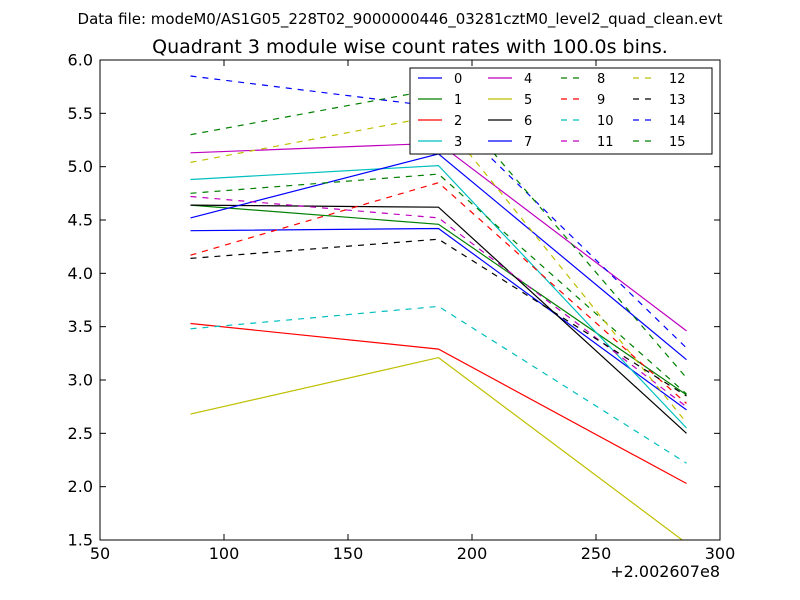 This screenshot has width=800, height=600. Describe the element at coordinates (458, 121) in the screenshot. I see `legend-label-2: 2` at that location.